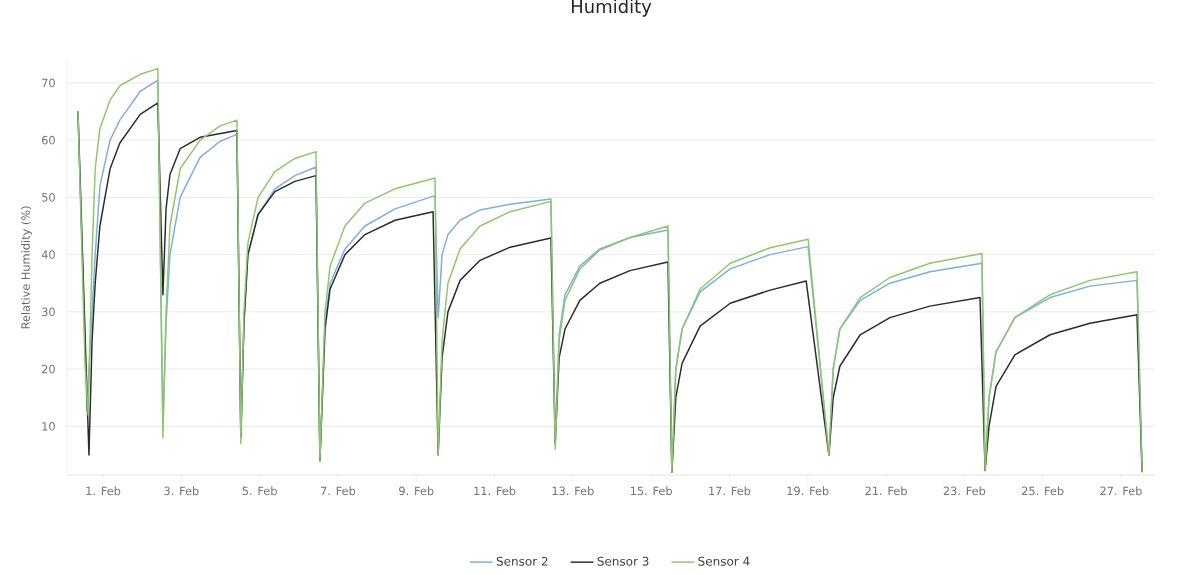 The width and height of the screenshot is (1188, 575). Describe the element at coordinates (611, 8) in the screenshot. I see `chart-title: Humidity` at that location.